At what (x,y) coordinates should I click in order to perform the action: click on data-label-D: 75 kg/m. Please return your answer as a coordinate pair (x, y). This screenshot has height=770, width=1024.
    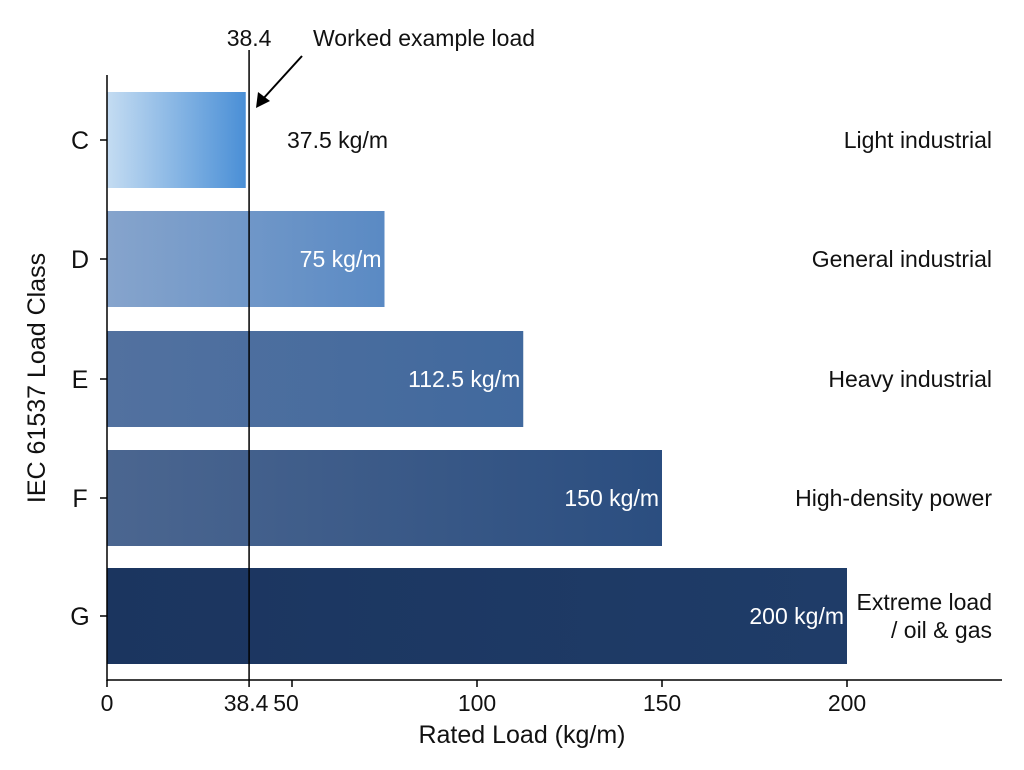
    Looking at the image, I should click on (341, 259).